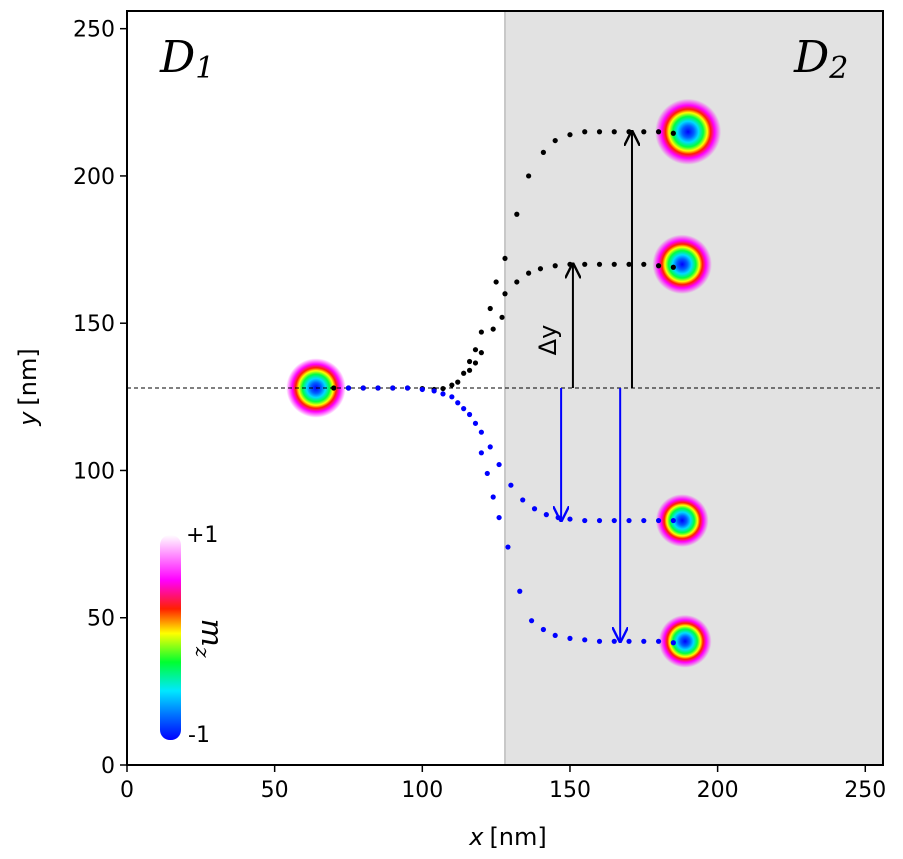 The height and width of the screenshot is (859, 903). What do you see at coordinates (570, 790) in the screenshot?
I see `x-tick-label: 150` at bounding box center [570, 790].